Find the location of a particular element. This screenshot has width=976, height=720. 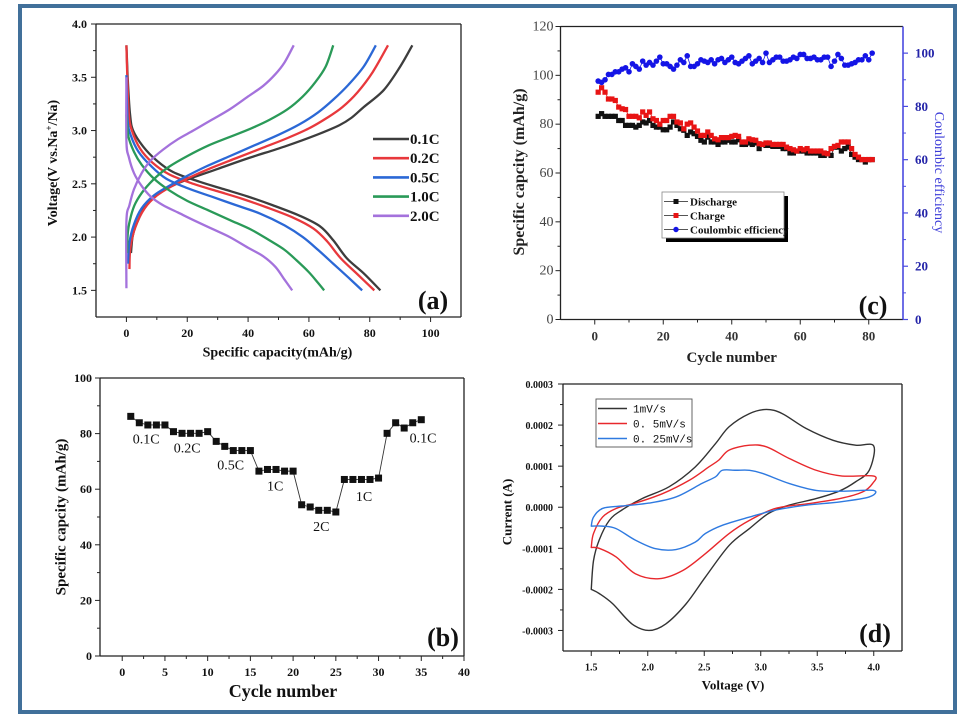

panel-label: (b) is located at coordinates (443, 637).